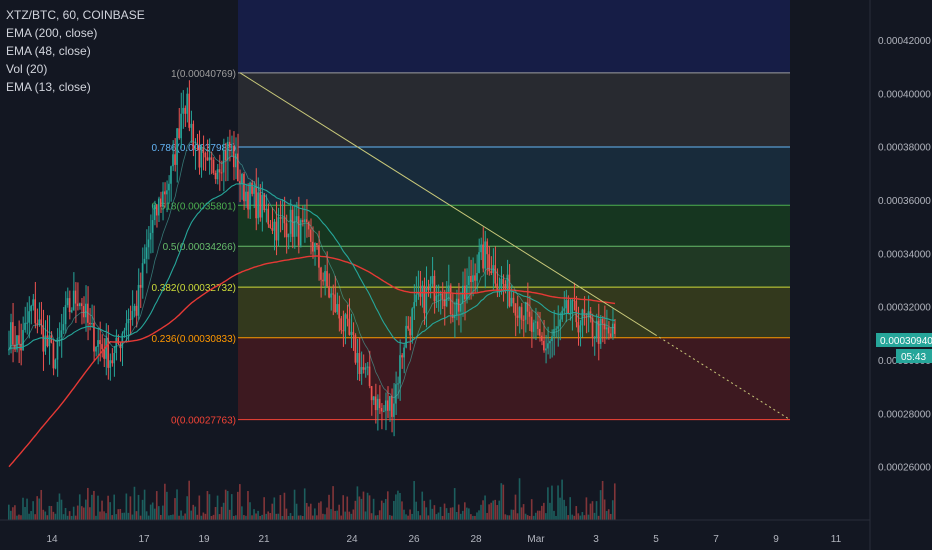 The image size is (932, 550). I want to click on bar-countdown: 05:43, so click(913, 357).